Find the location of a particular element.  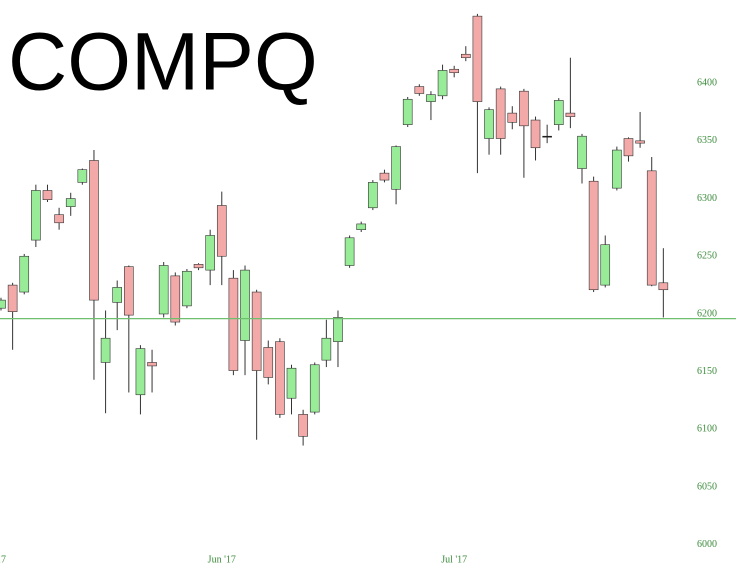

x-tick-label: 17 is located at coordinates (3, 559).